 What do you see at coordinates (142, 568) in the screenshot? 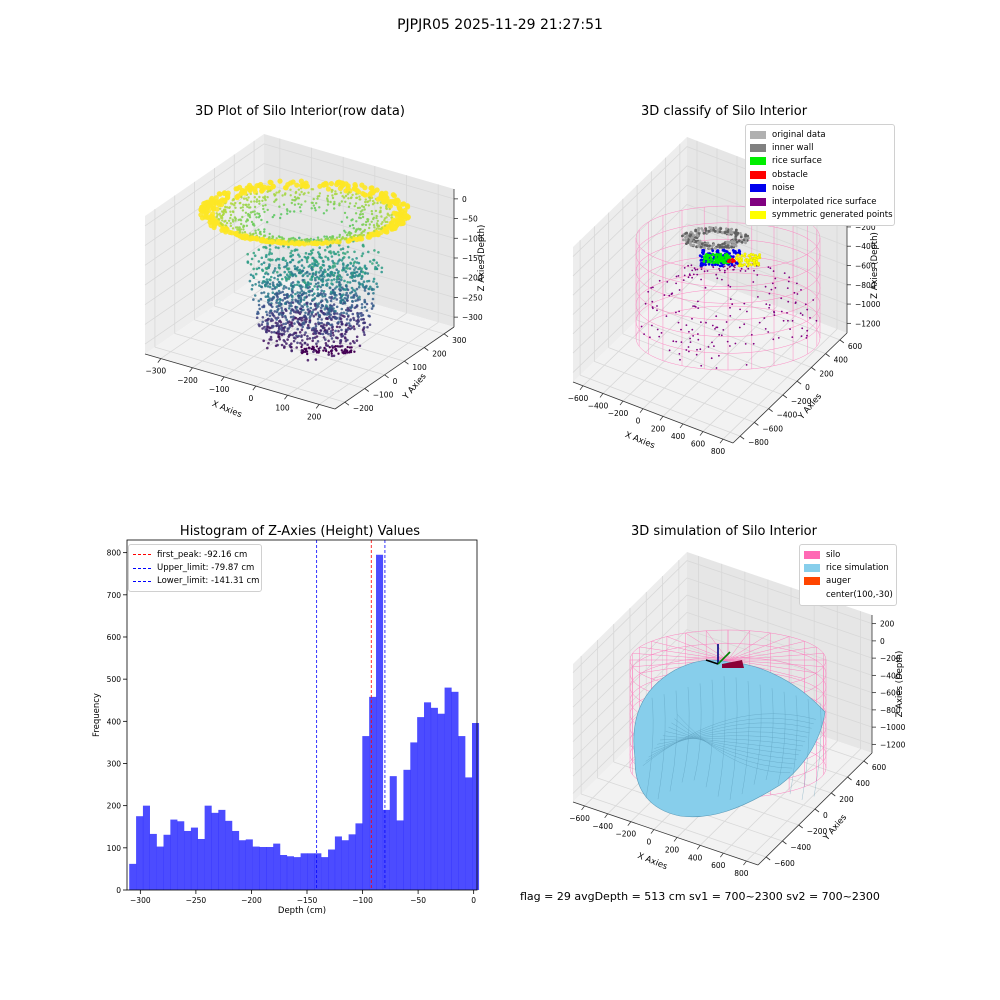
I see `panel3-legend-line` at bounding box center [142, 568].